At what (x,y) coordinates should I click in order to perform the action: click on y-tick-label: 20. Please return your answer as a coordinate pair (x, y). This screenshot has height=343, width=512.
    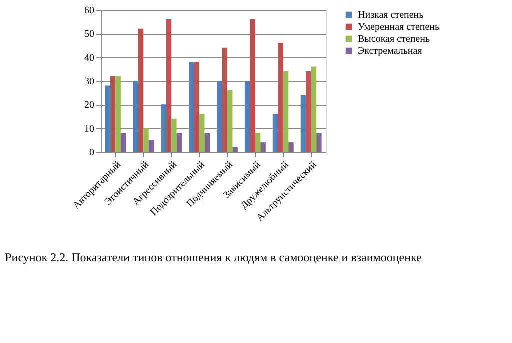
    Looking at the image, I should click on (89, 106).